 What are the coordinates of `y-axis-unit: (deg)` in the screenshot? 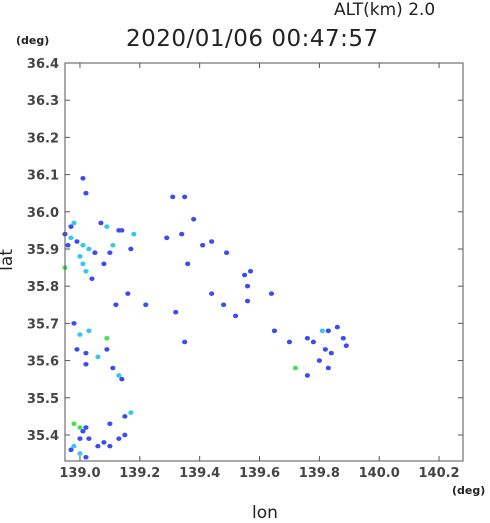 It's located at (33, 40).